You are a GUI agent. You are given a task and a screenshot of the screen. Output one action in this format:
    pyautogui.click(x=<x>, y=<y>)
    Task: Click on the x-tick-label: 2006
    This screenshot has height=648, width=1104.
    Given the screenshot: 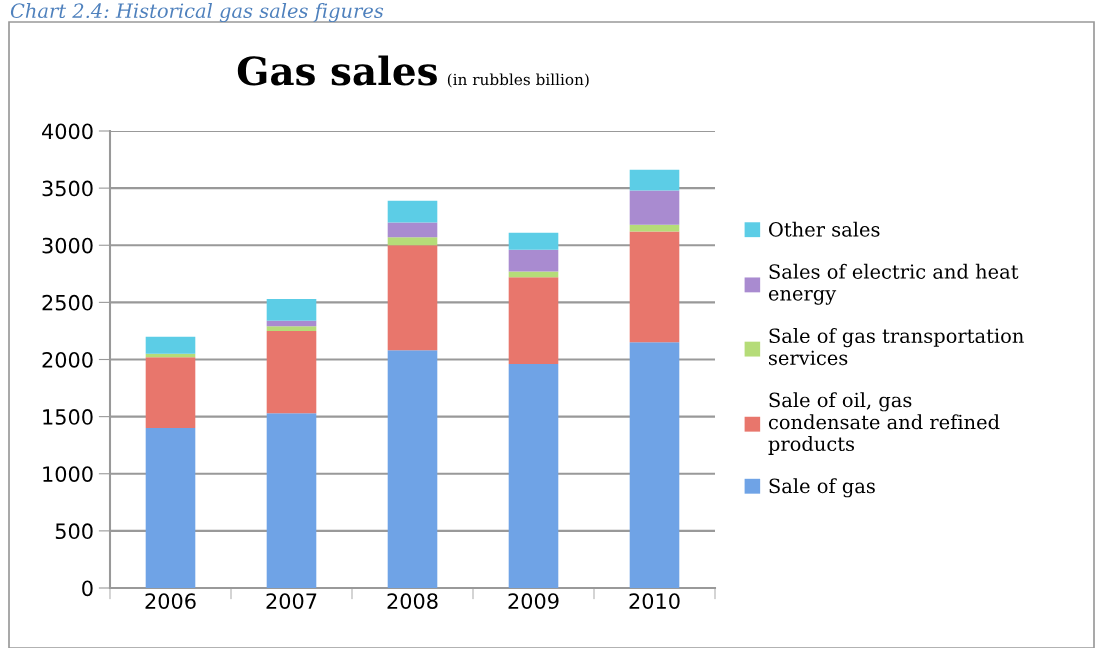 What is the action you would take?
    pyautogui.click(x=170, y=601)
    